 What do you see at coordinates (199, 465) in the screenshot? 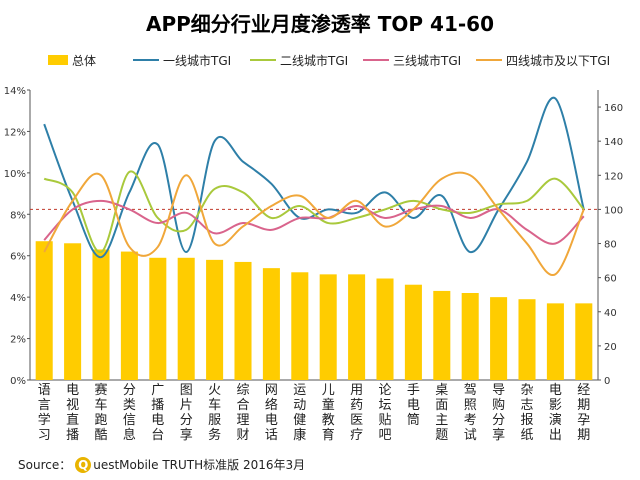
I see `source-text: uestMobile TRUTH标准版 2016年3月` at bounding box center [199, 465].